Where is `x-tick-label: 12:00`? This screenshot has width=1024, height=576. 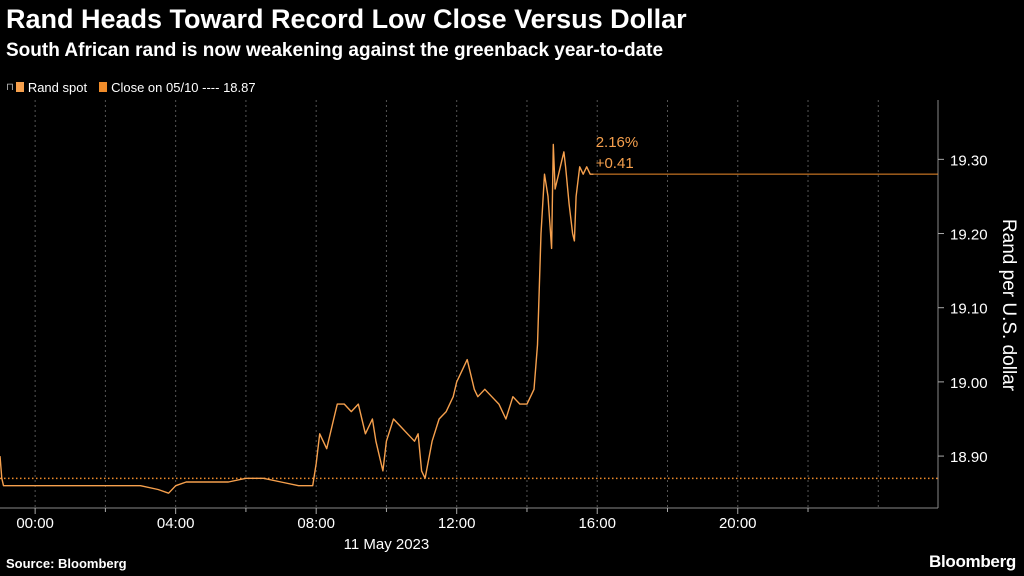 x-tick-label: 12:00 is located at coordinates (457, 523).